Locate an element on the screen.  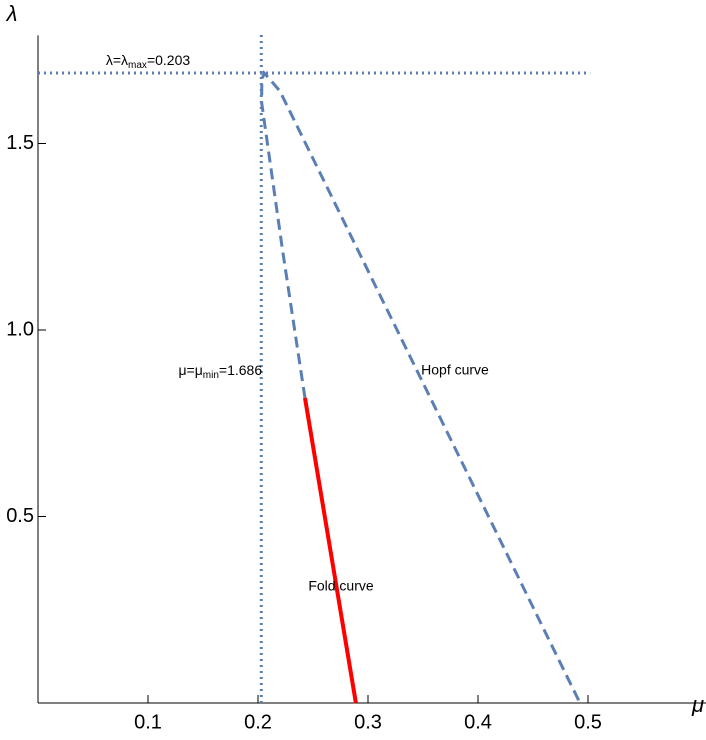
x-tick-label: 0.4 is located at coordinates (478, 722).